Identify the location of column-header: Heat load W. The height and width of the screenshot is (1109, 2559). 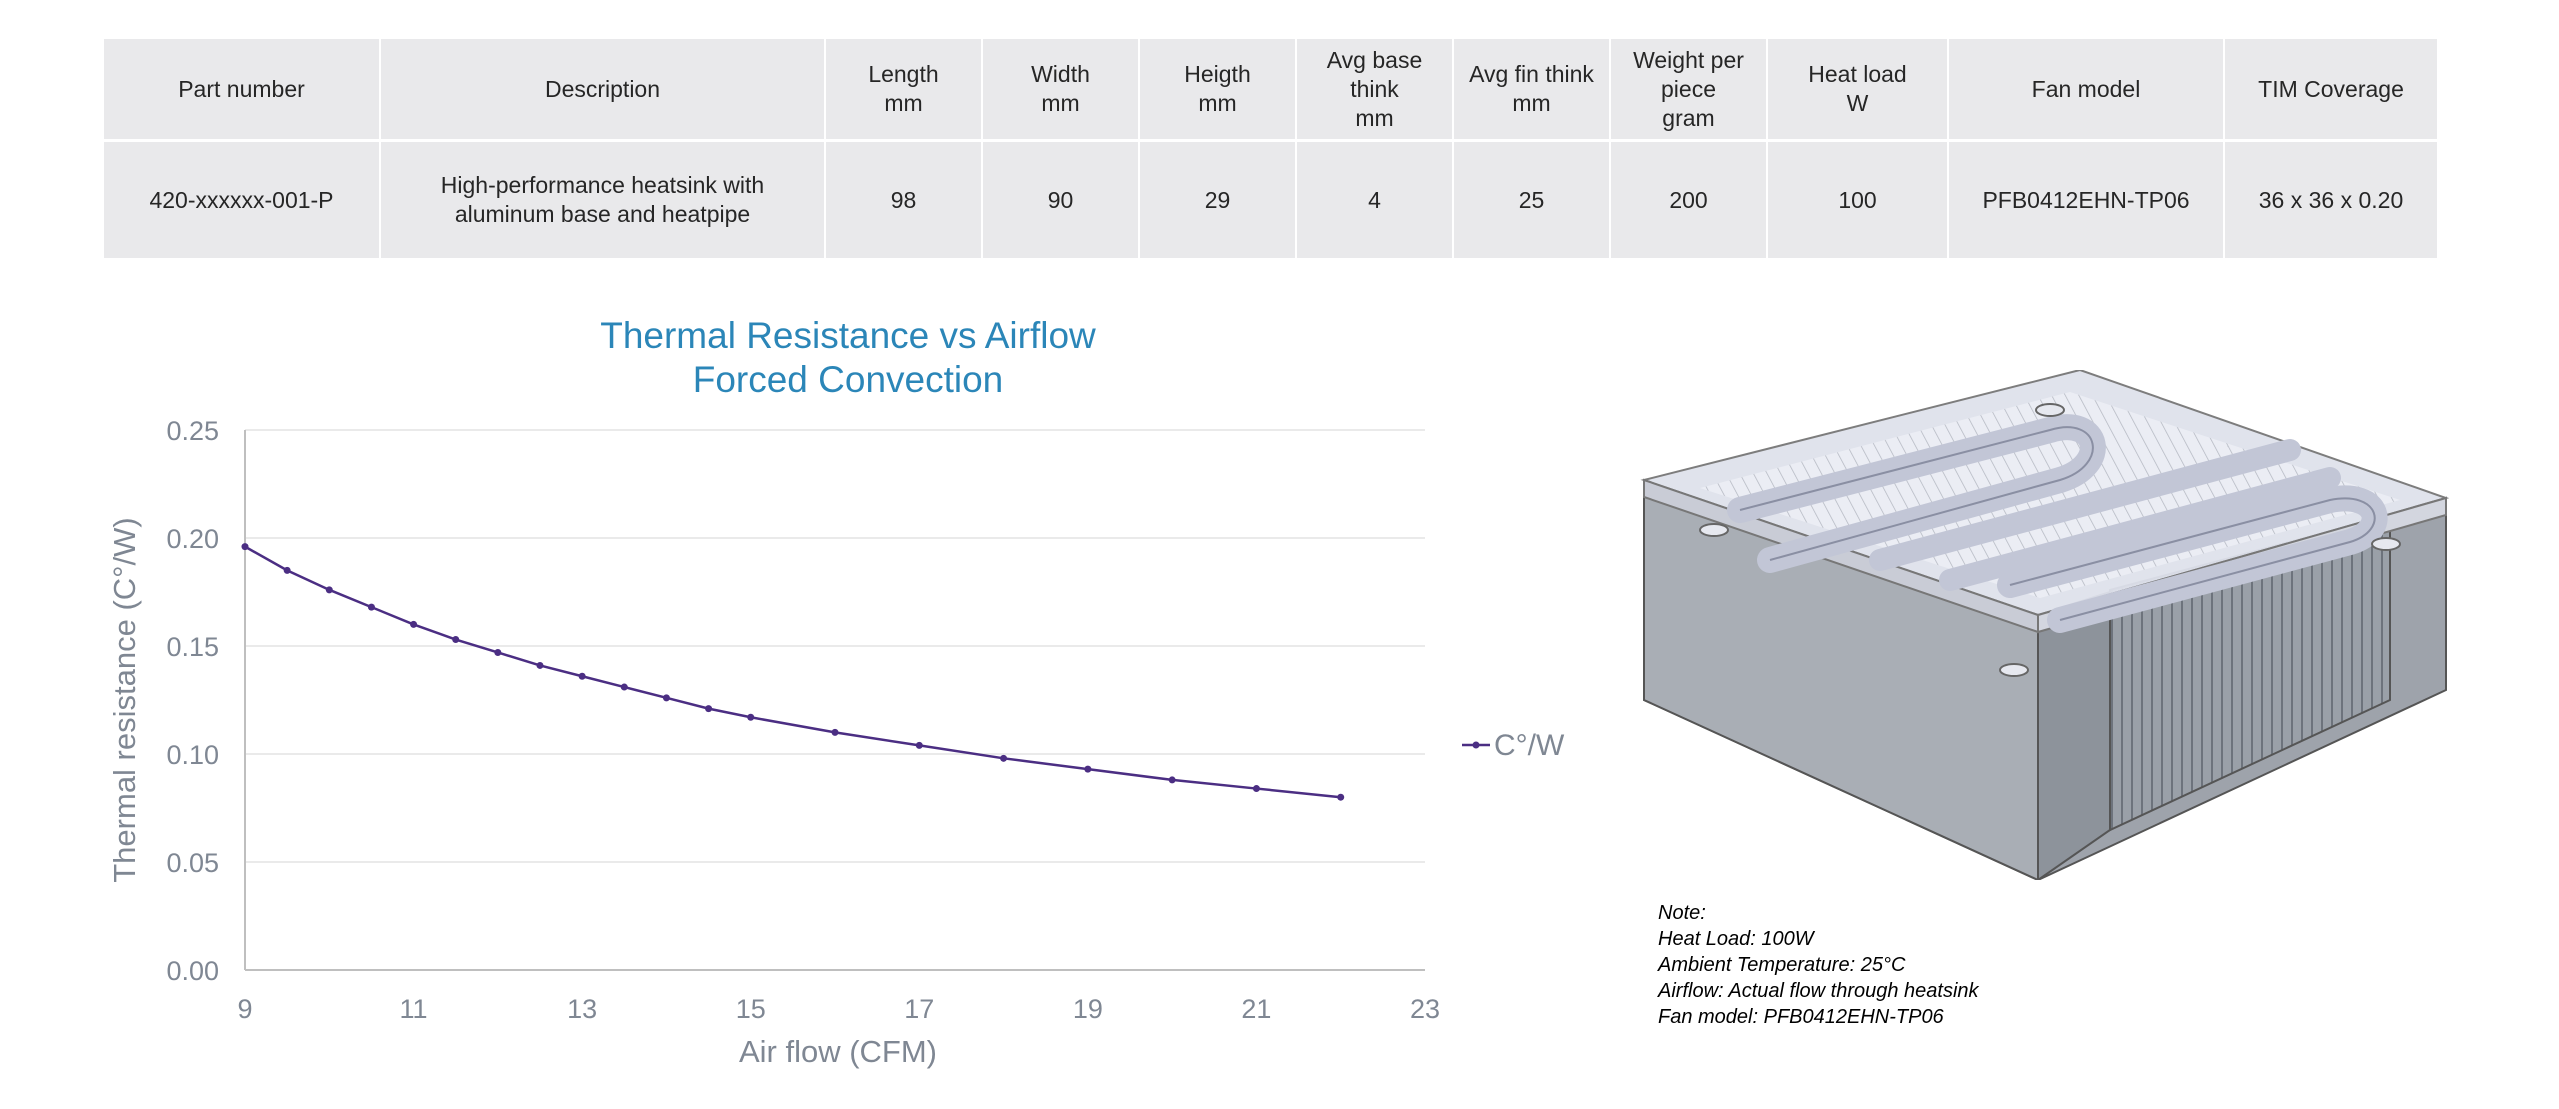
(1858, 90).